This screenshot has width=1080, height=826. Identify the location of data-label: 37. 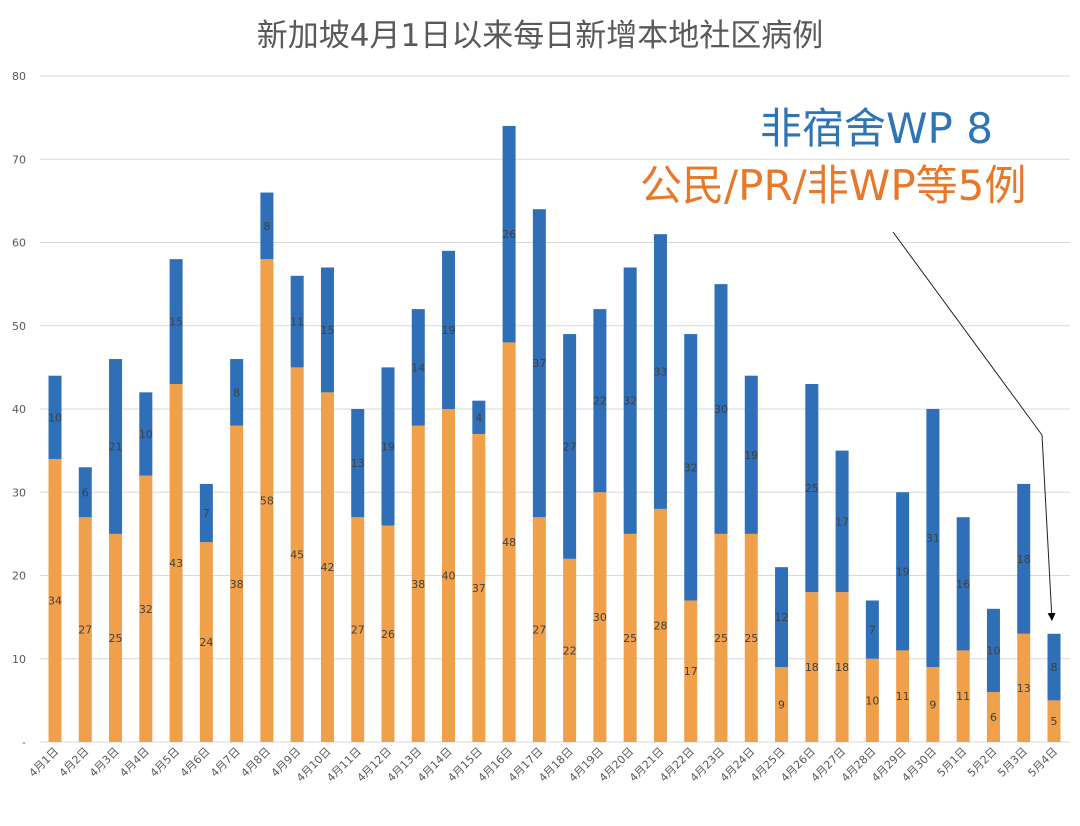
(479, 588).